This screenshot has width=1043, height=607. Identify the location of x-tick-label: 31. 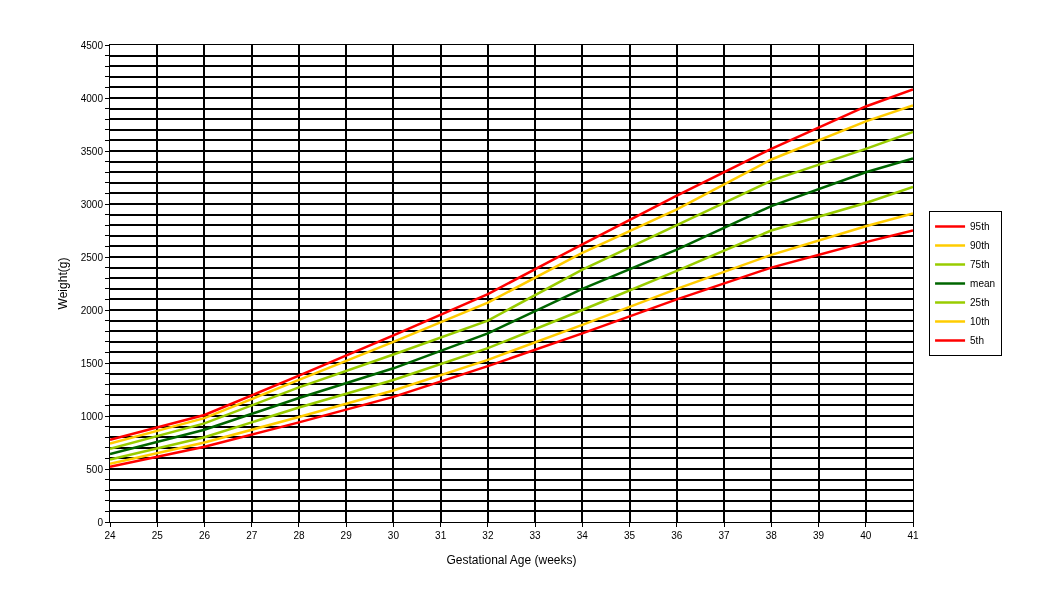
(441, 535).